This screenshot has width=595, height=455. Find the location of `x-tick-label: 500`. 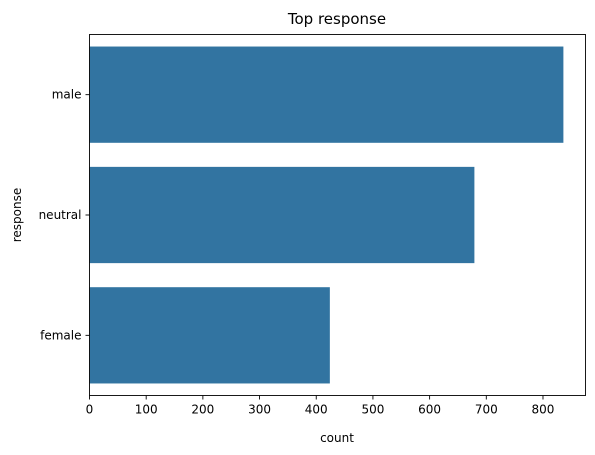

x-tick-label: 500 is located at coordinates (372, 410).